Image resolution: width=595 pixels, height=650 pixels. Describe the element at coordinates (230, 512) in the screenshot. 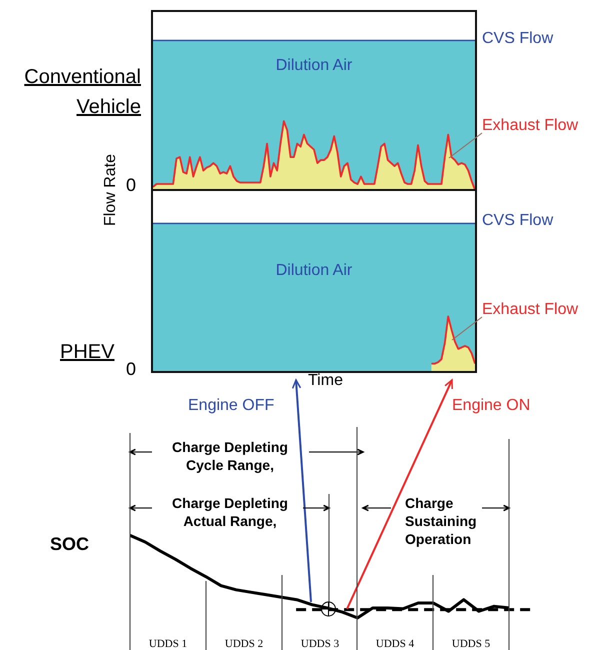

I see `text: Charge Depleting Actual Range,` at that location.